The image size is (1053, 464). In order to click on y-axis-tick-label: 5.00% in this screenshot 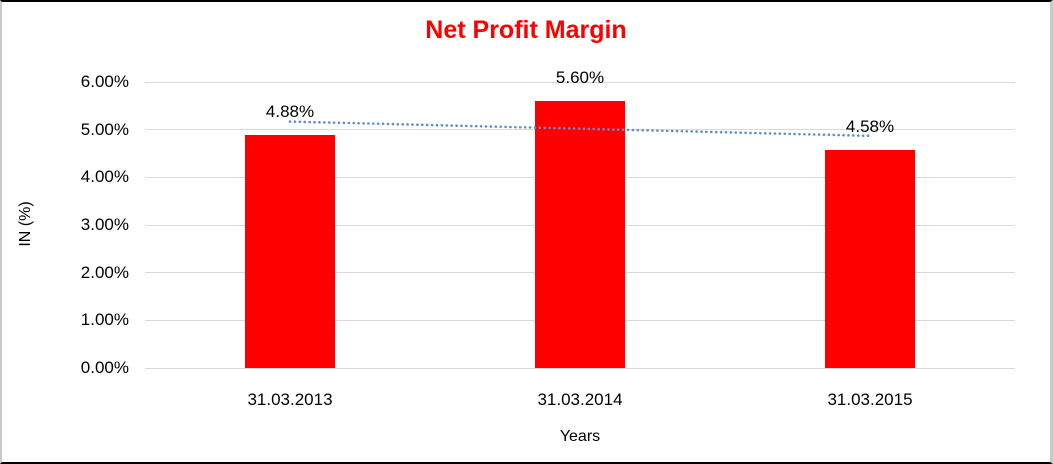, I will do `click(104, 129)`.